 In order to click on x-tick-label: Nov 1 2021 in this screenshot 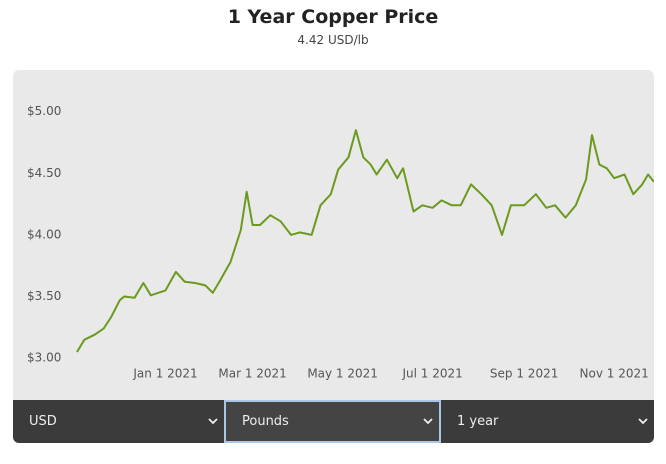, I will do `click(614, 374)`.